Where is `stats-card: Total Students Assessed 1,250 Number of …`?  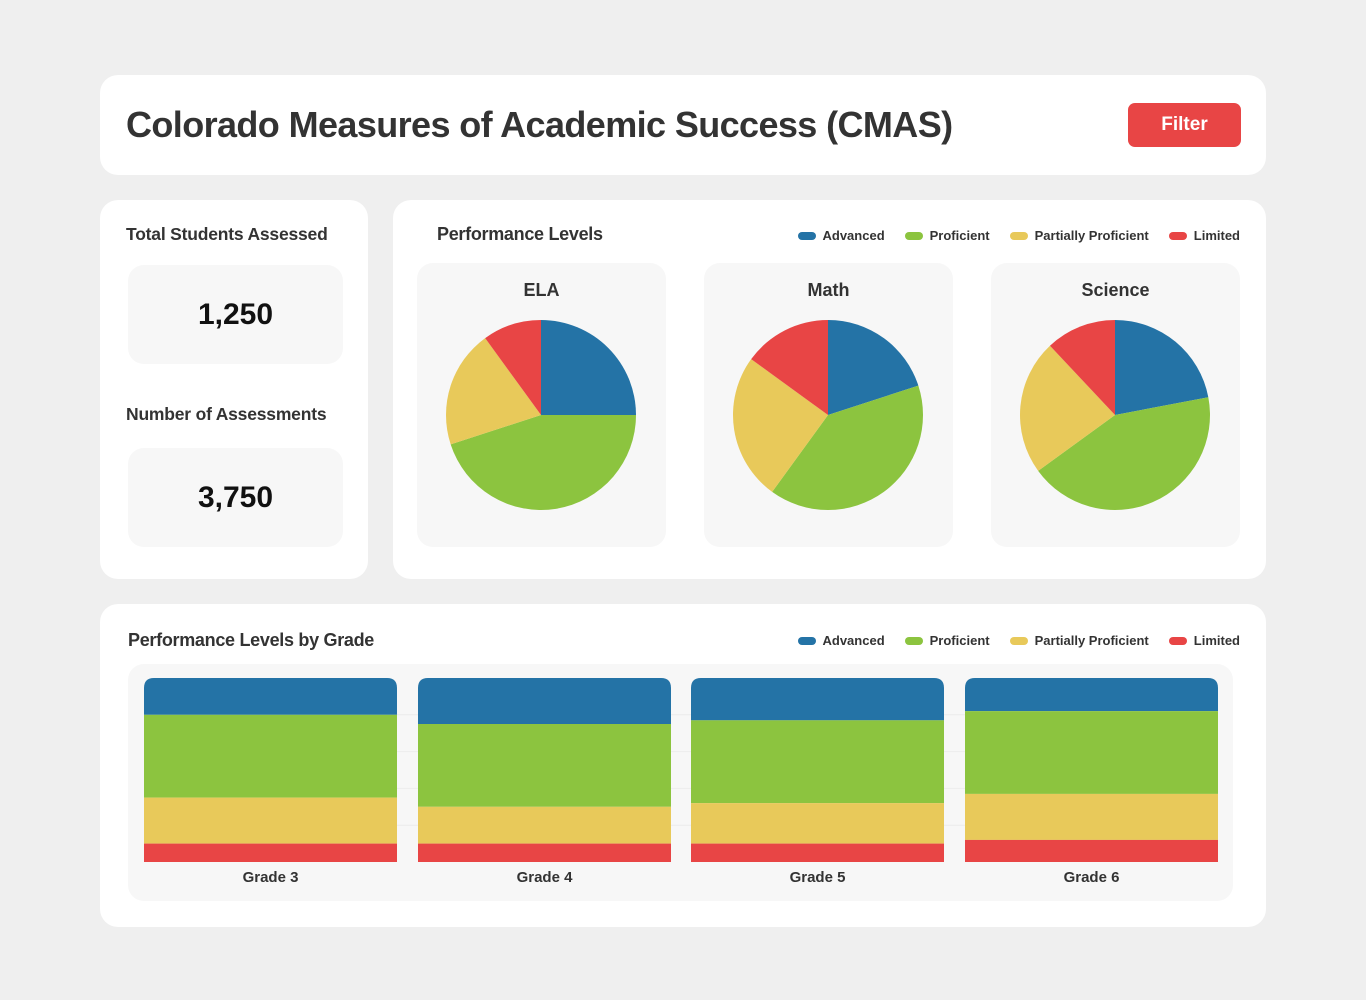
stats-card: Total Students Assessed 1,250 Number of … is located at coordinates (234, 389).